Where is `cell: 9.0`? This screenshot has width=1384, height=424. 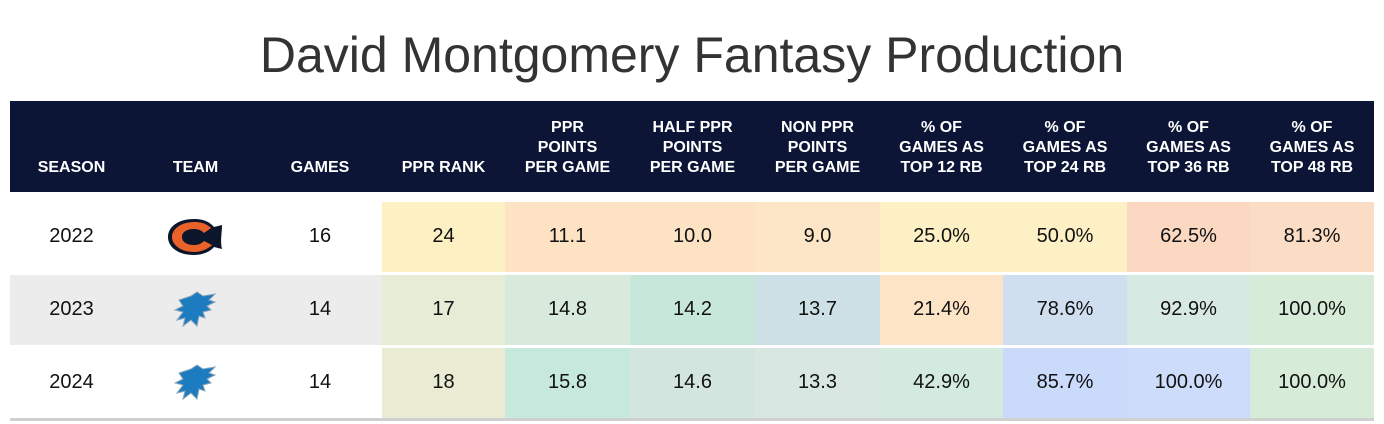 cell: 9.0 is located at coordinates (817, 235).